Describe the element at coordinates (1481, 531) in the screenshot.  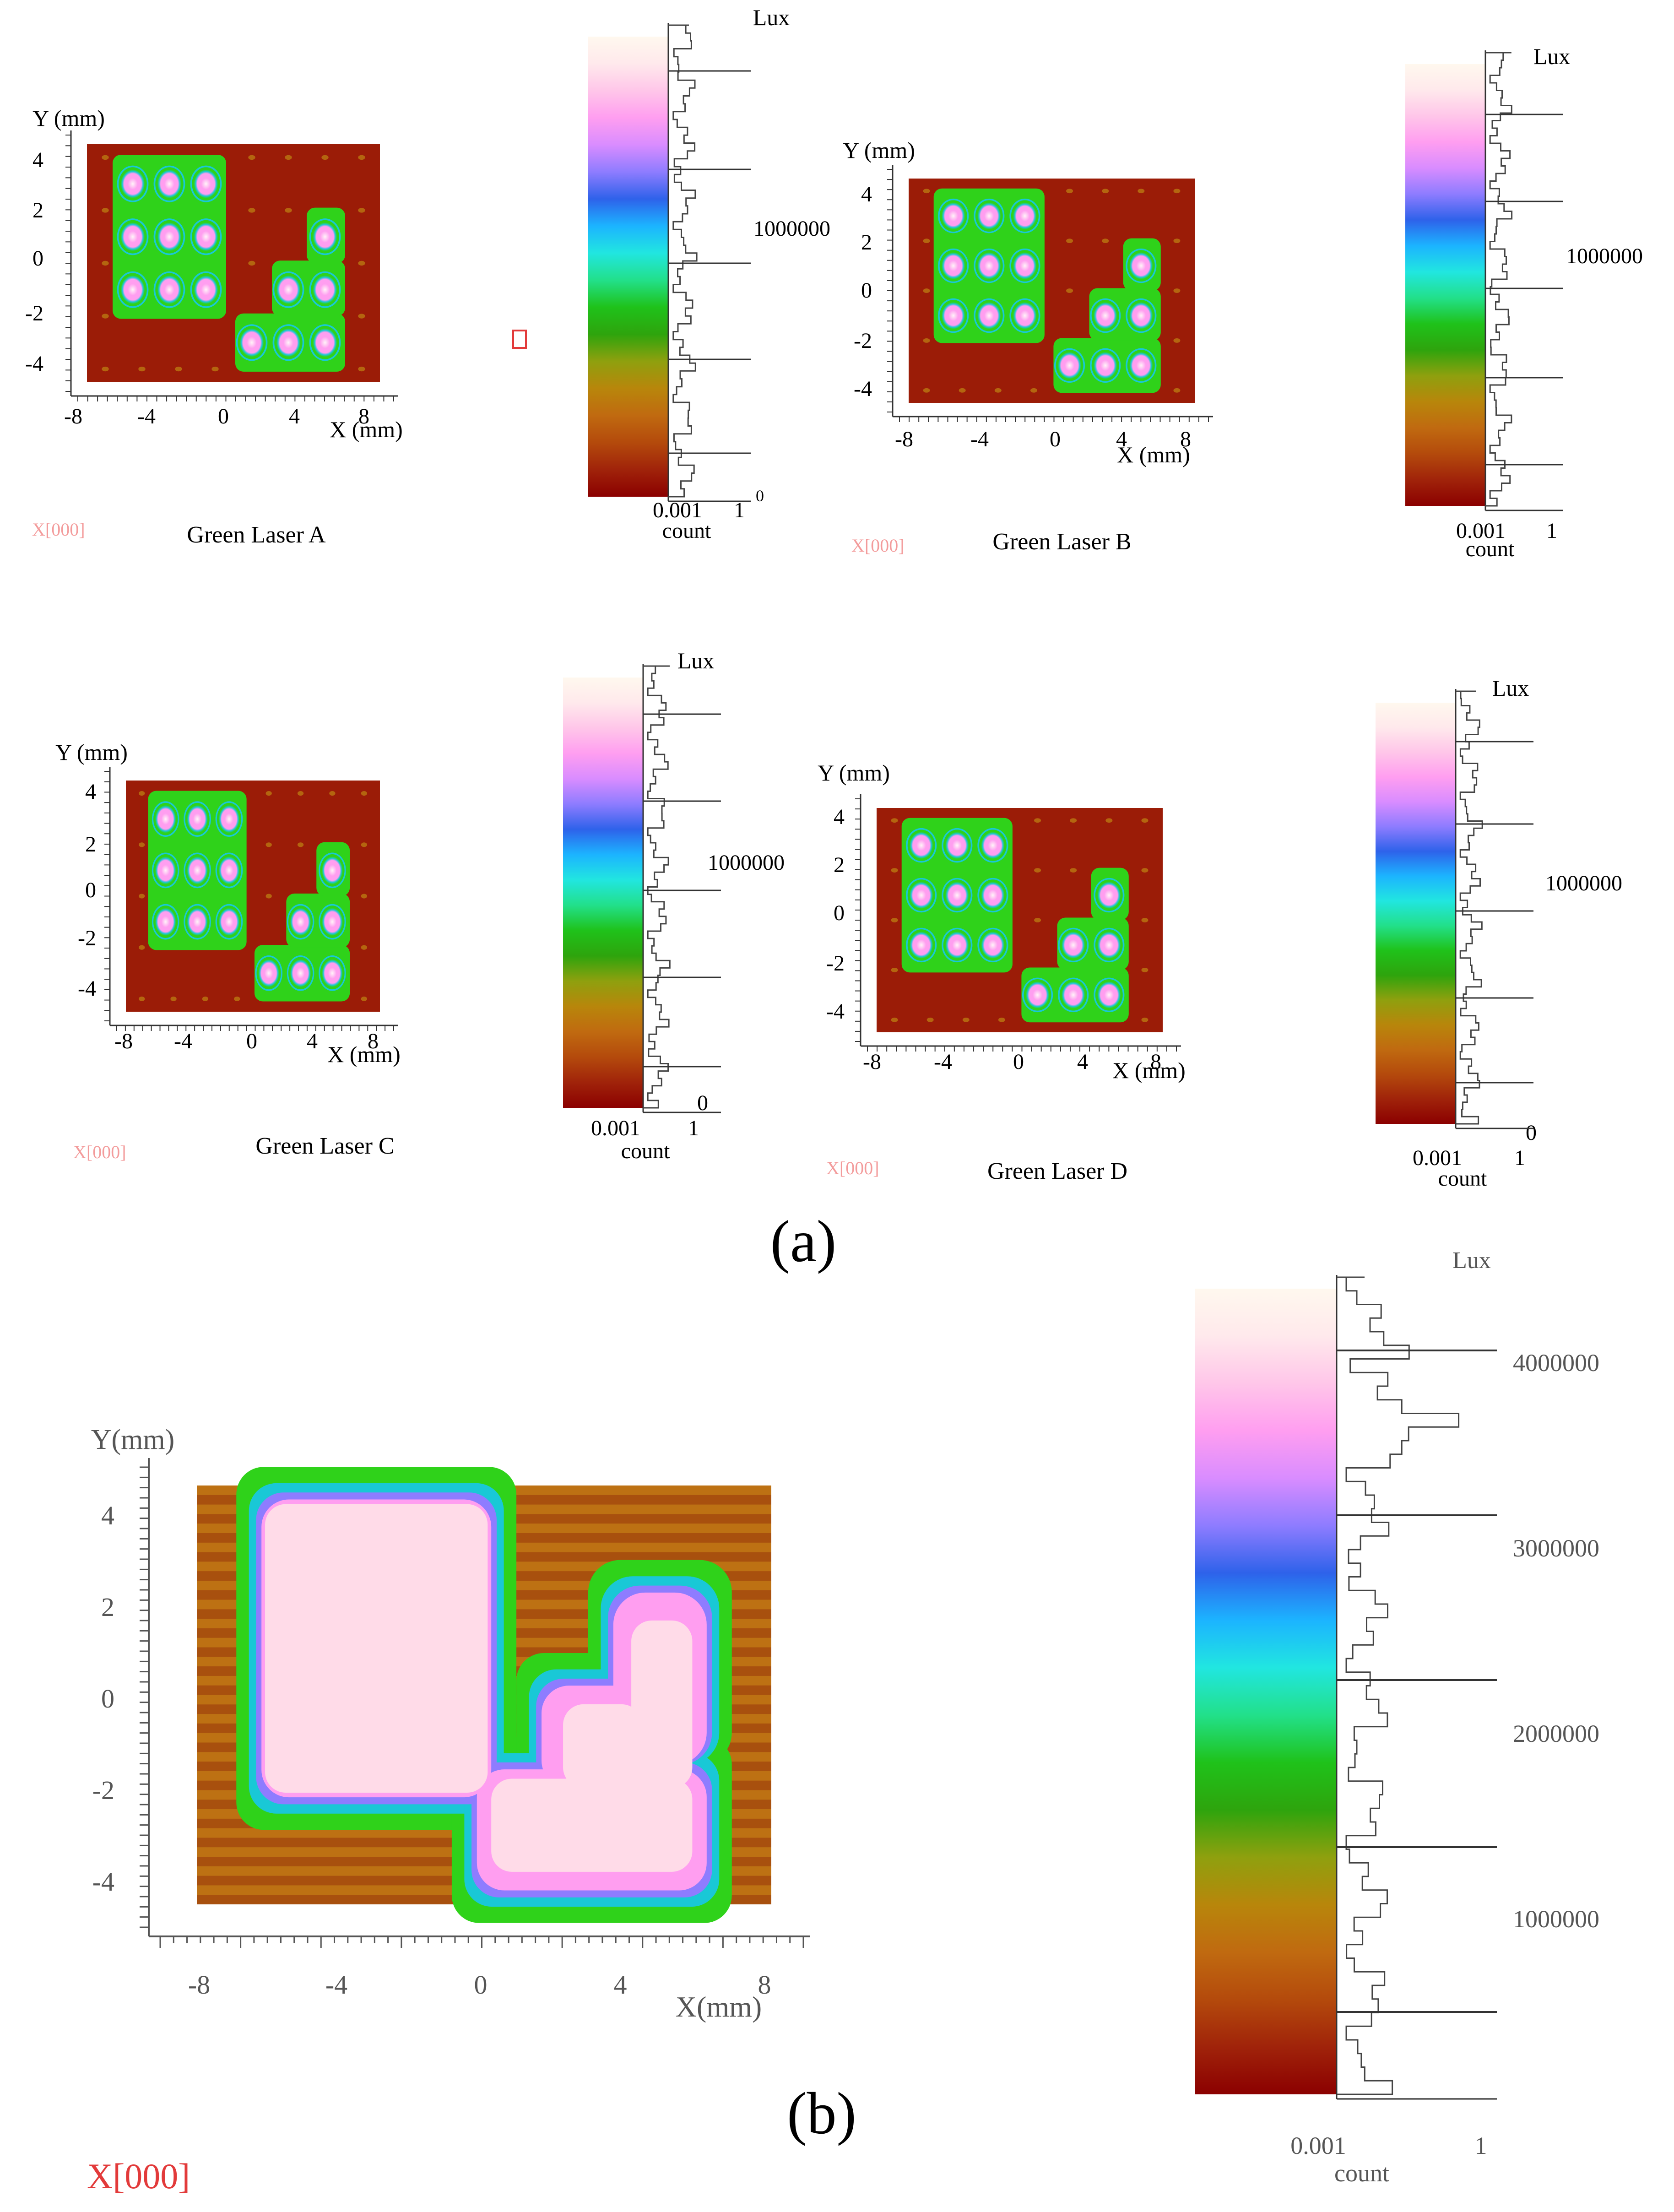
I see `colorbar-b-count-min: 0.001` at that location.